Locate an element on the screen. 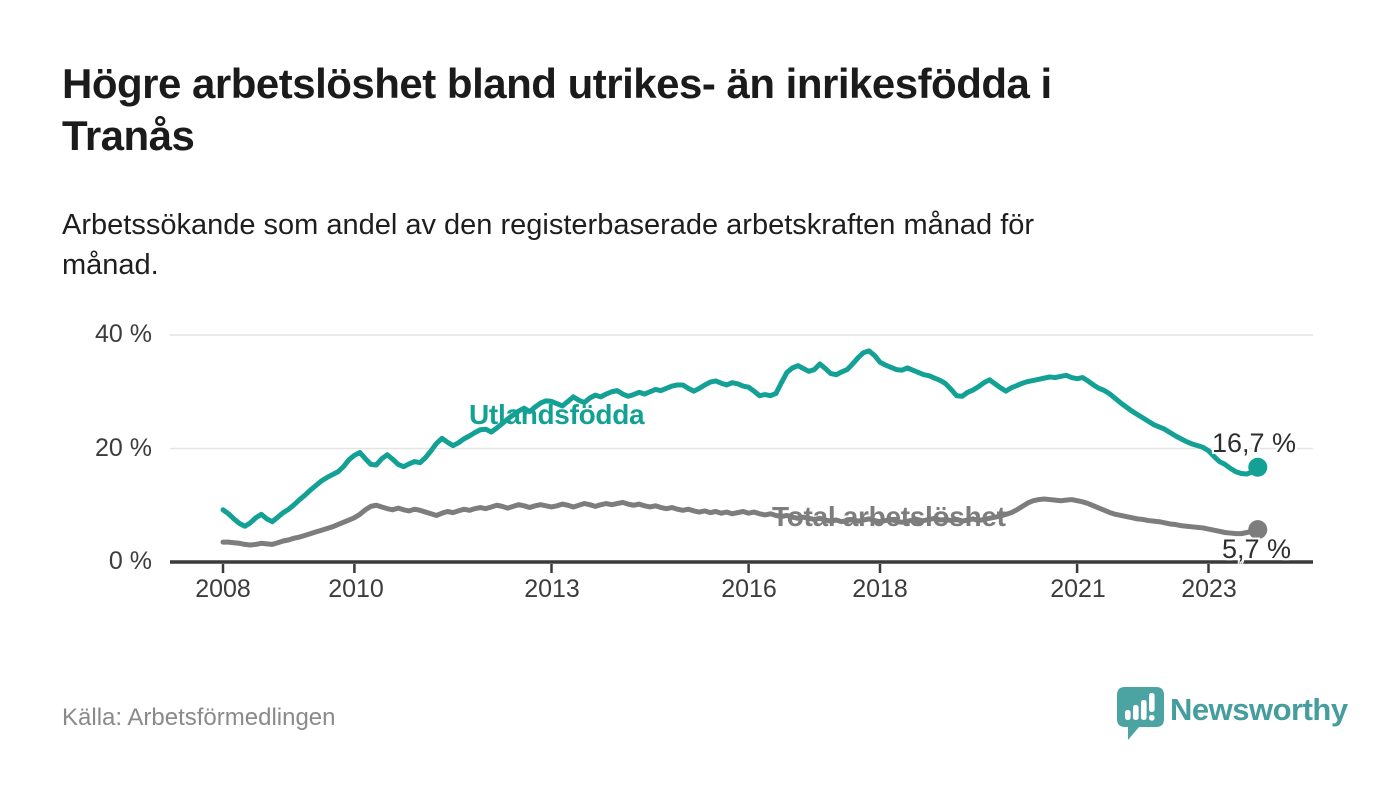 The height and width of the screenshot is (794, 1400). x-axis-label-2010: 2010 is located at coordinates (356, 589).